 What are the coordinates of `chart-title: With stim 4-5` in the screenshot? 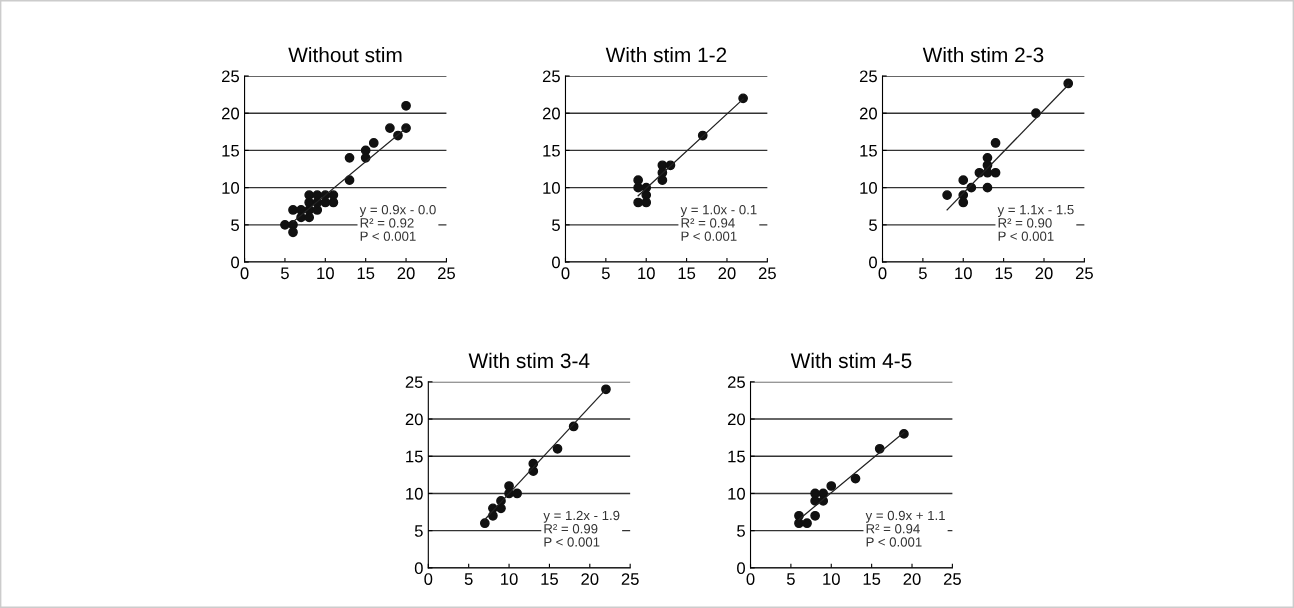 It's located at (851, 360).